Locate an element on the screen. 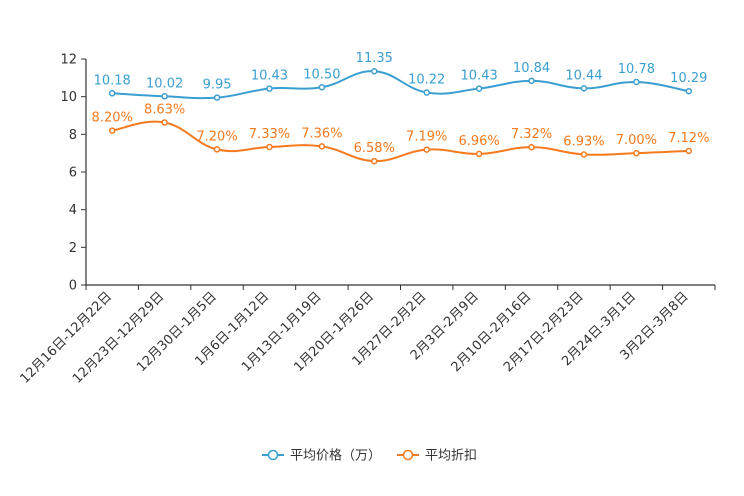 This screenshot has width=744, height=496. data-label: 7.00% is located at coordinates (636, 140).